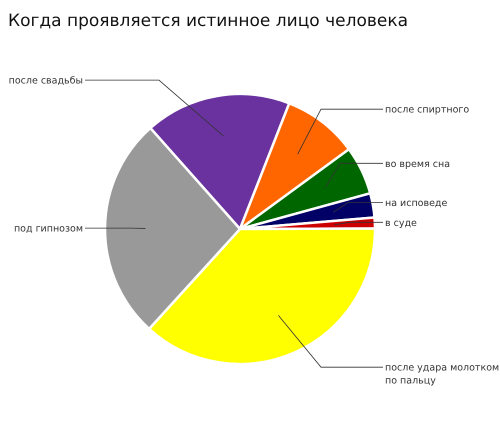 The height and width of the screenshot is (440, 500). I want to click on slice-label: на исповеде, so click(416, 203).